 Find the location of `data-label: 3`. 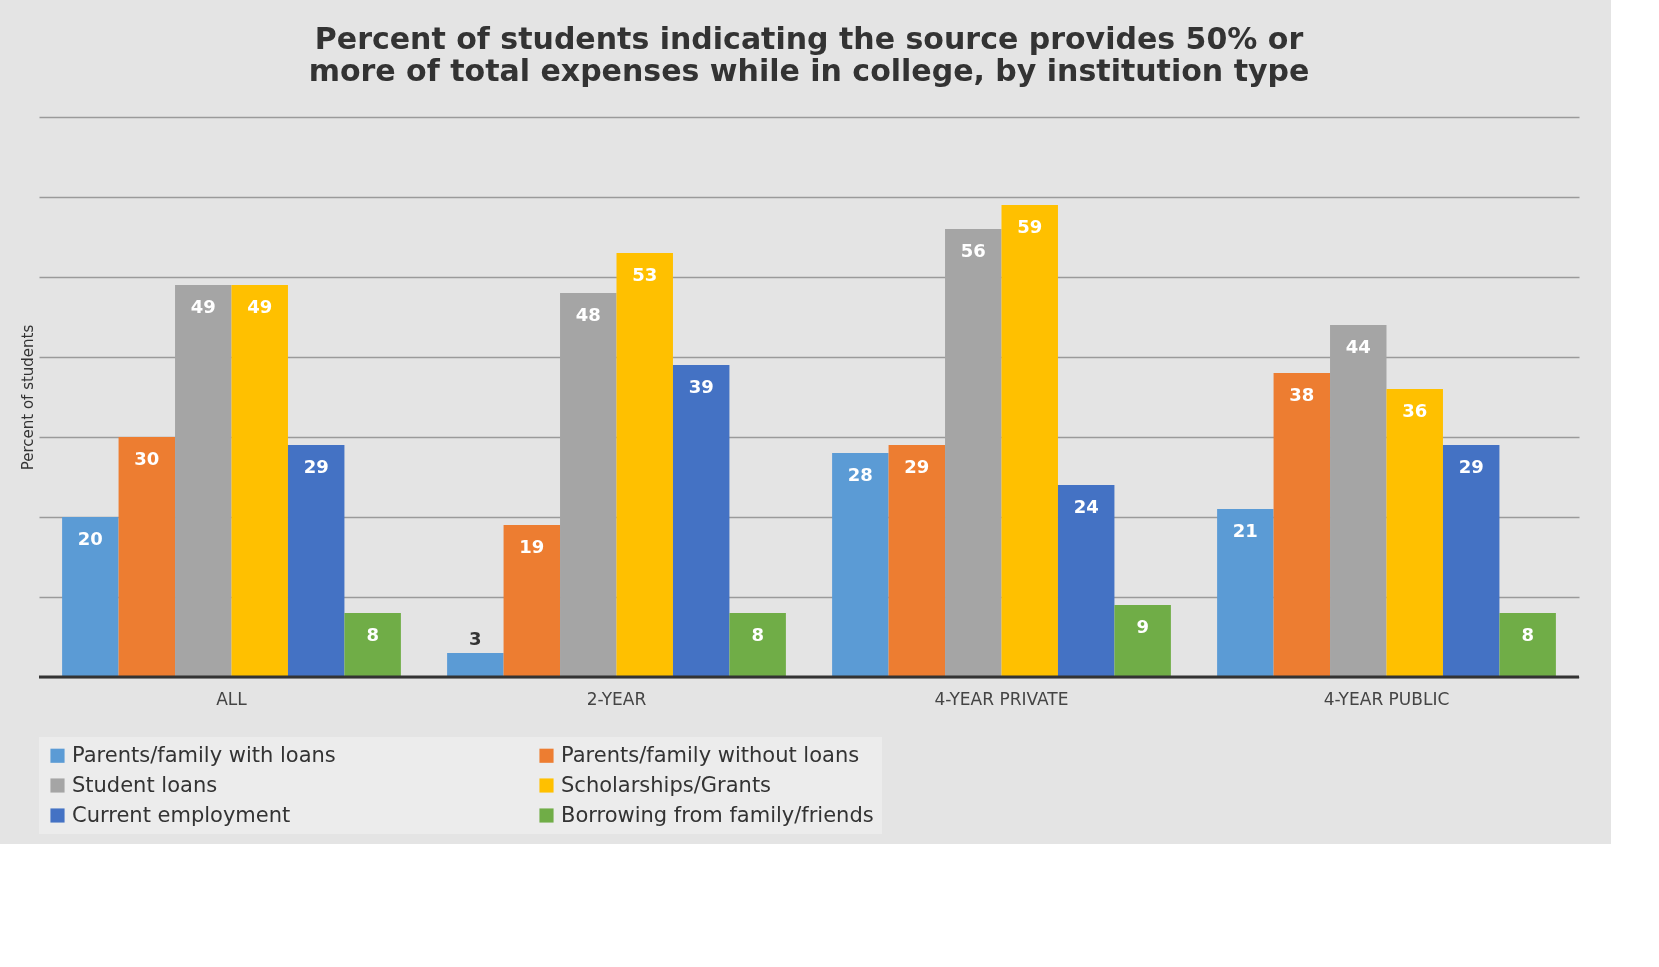

data-label: 3 is located at coordinates (475, 638).